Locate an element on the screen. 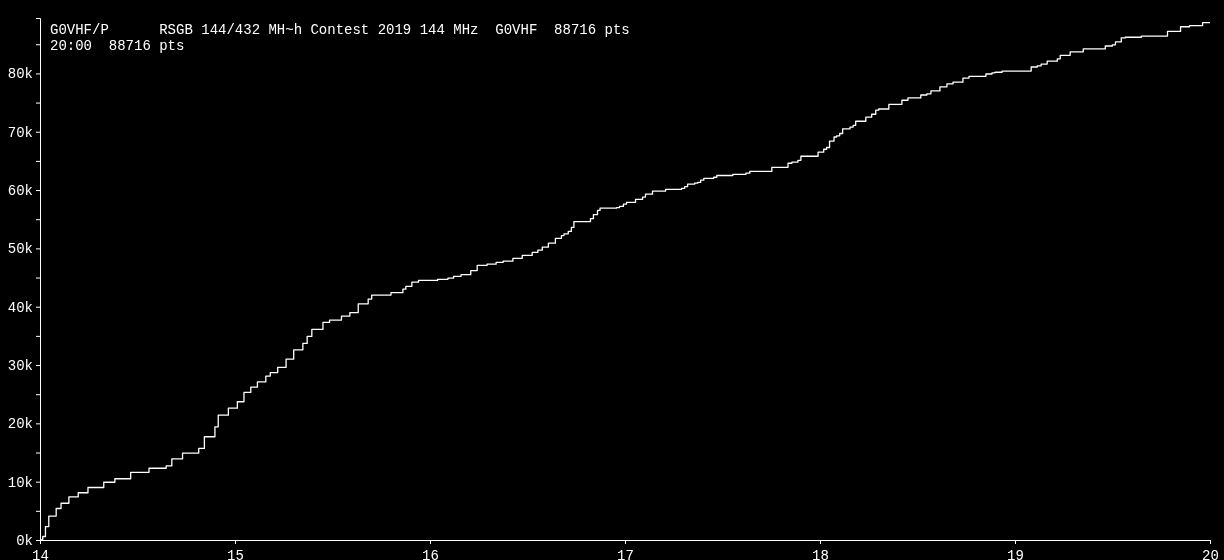 This screenshot has width=1224, height=560. x-tick-label: 15 is located at coordinates (235, 553).